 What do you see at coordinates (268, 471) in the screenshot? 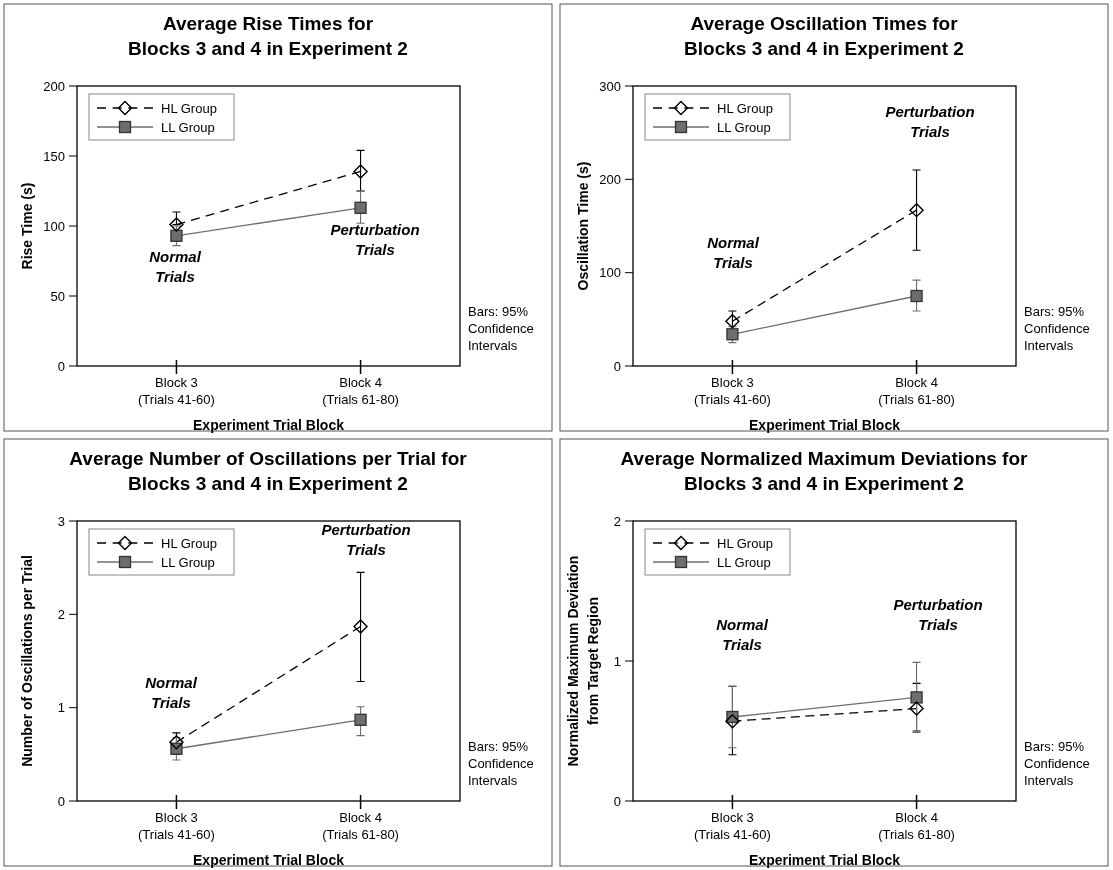
I see `chart-title: Average Number of Oscillations per Trial for Blocks 3 and 4 in Experiment 2` at bounding box center [268, 471].